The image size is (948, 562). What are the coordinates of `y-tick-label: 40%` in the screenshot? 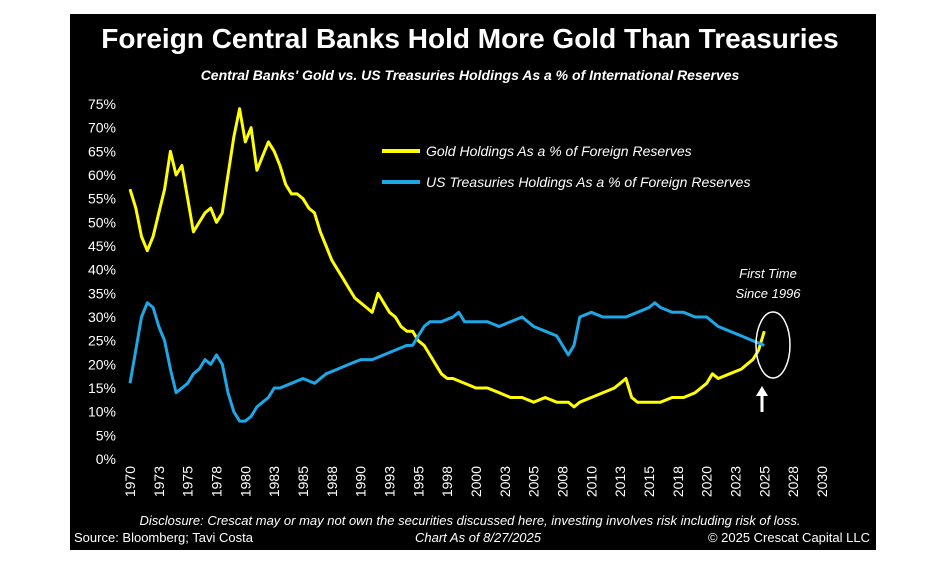 It's located at (102, 270).